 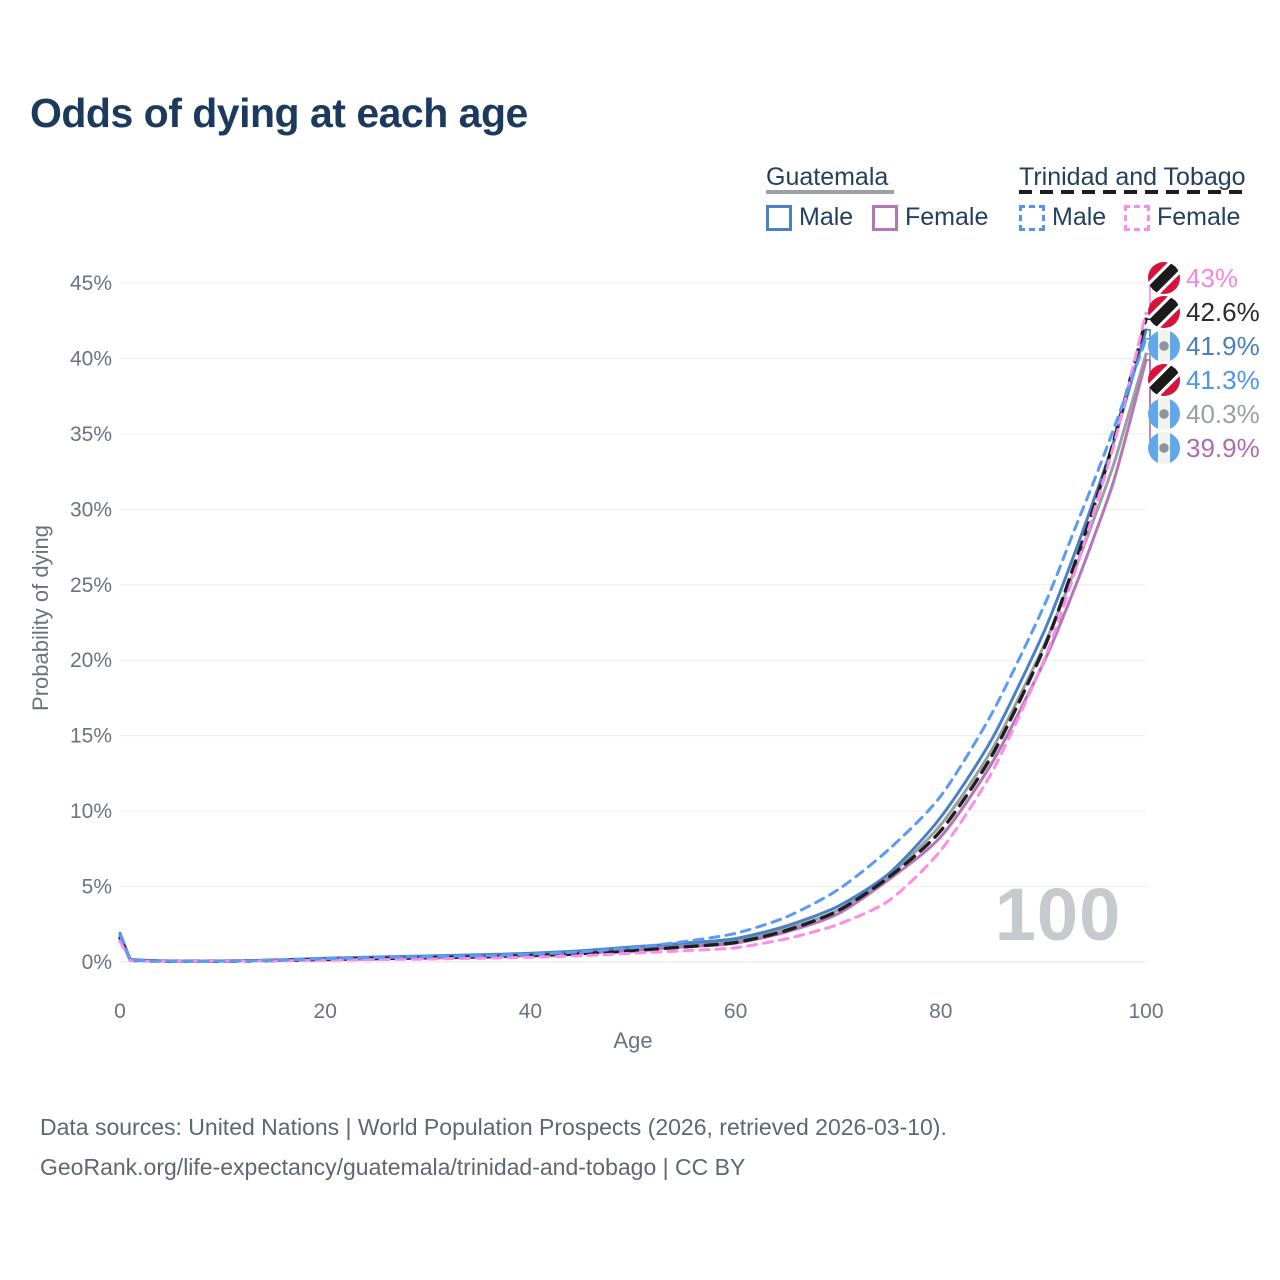 I want to click on end-label-tt-both: 42.6%, so click(x=1204, y=312).